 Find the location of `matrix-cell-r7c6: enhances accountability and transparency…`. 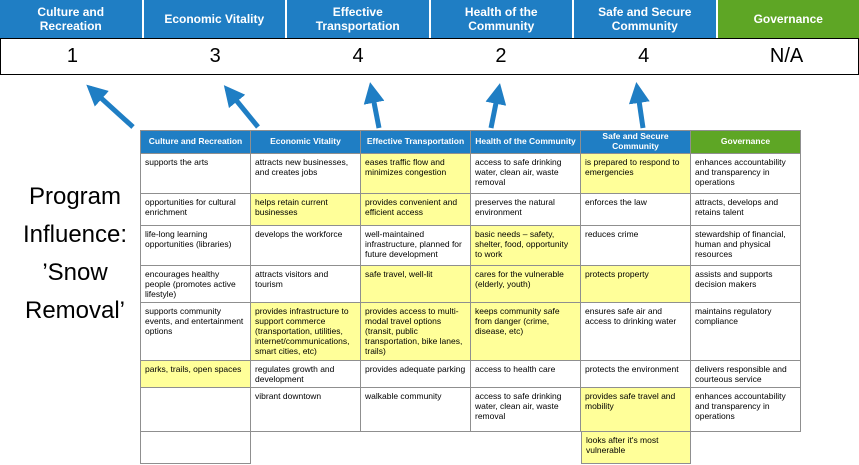

matrix-cell-r7c6: enhances accountability and transparency… is located at coordinates (746, 410).